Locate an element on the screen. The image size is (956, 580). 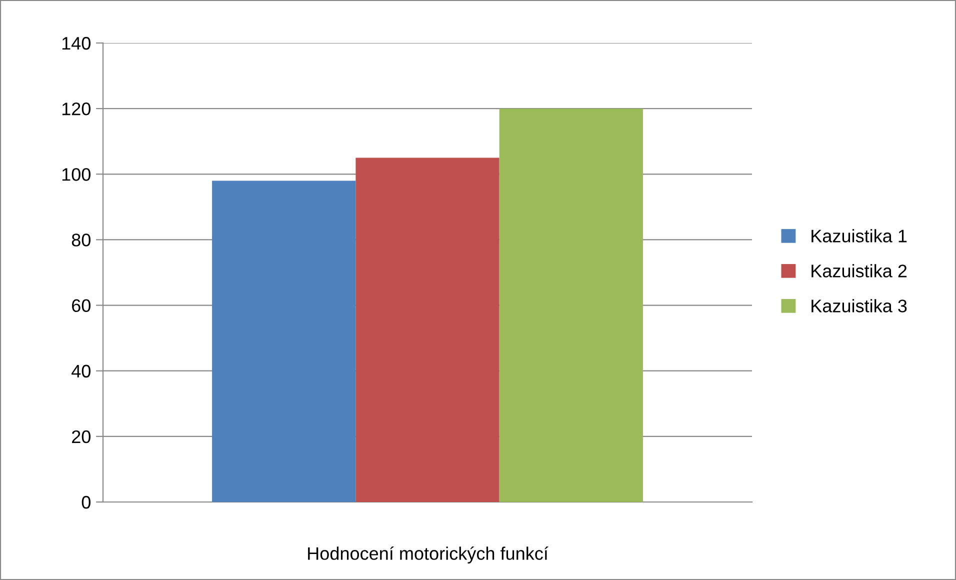
y-tick-label: 80 is located at coordinates (81, 240).